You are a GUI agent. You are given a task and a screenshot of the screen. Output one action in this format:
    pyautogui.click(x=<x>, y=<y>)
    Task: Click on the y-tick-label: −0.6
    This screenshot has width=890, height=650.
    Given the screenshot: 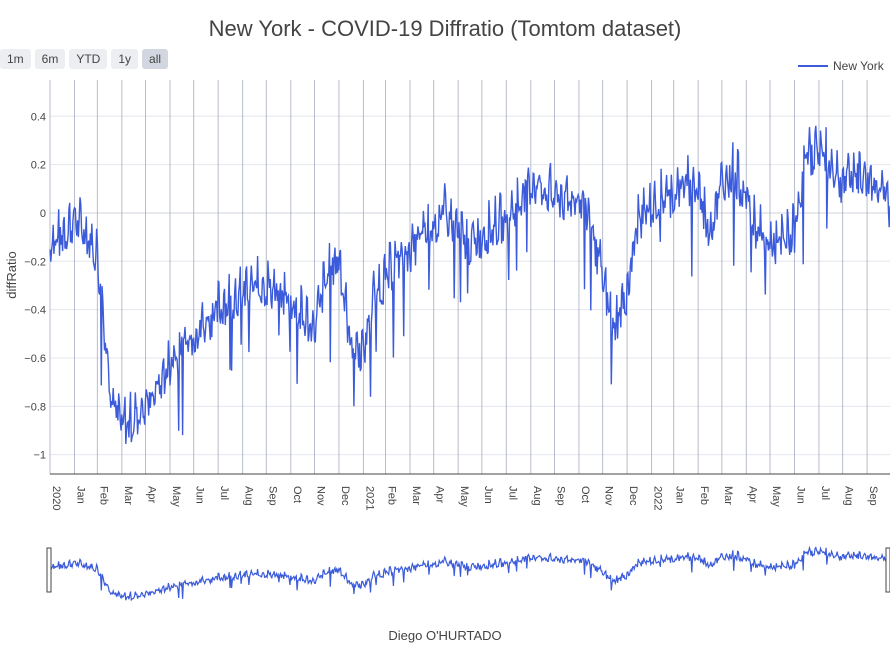 What is the action you would take?
    pyautogui.click(x=35, y=359)
    